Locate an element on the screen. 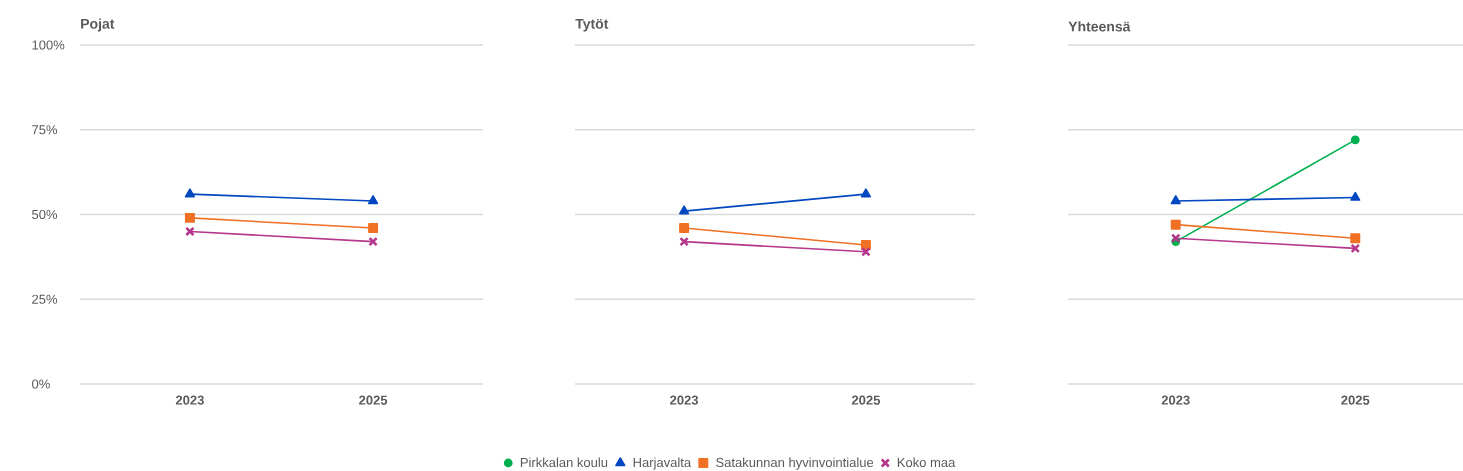 The height and width of the screenshot is (471, 1463). legend-label: Harjavalta is located at coordinates (662, 463).